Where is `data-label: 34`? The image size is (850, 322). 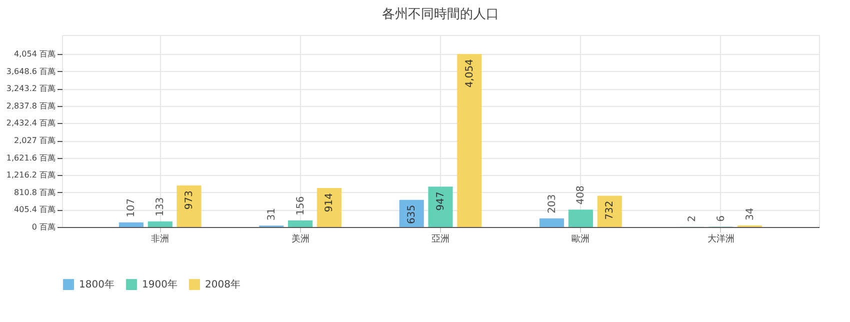 data-label: 34 is located at coordinates (750, 214).